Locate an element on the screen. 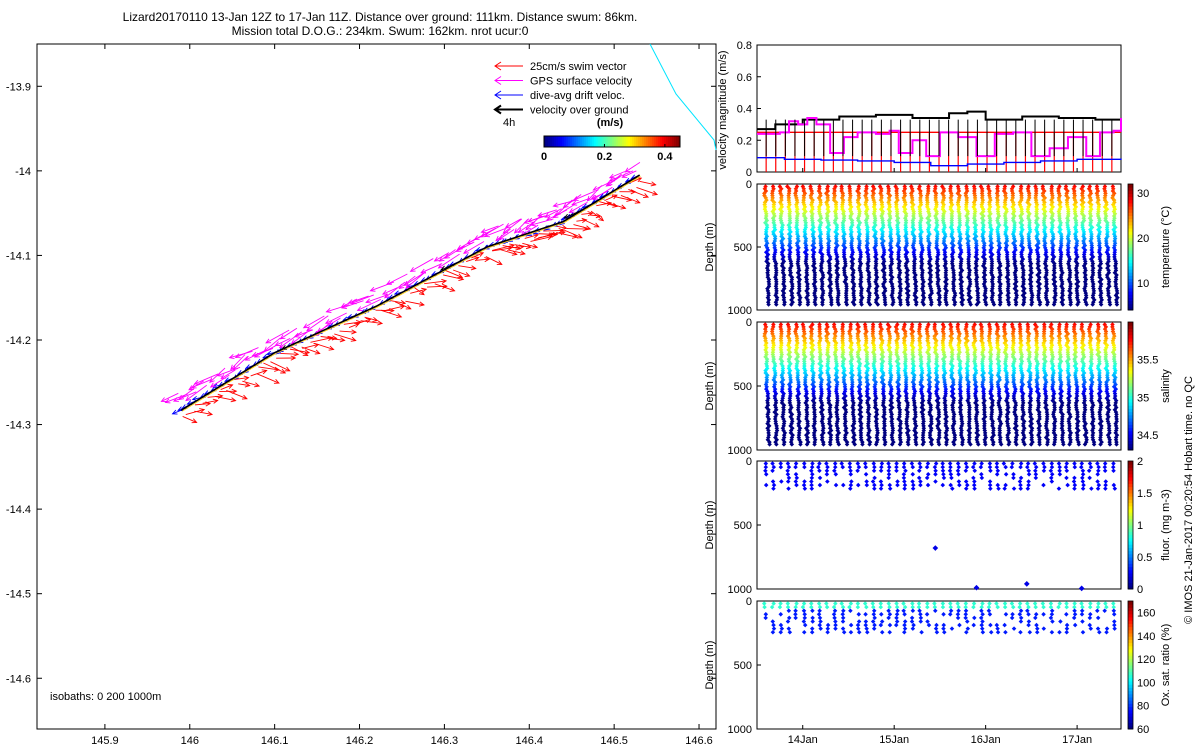 This screenshot has height=750, width=1200. legend-scale-label: 4h is located at coordinates (509, 123).